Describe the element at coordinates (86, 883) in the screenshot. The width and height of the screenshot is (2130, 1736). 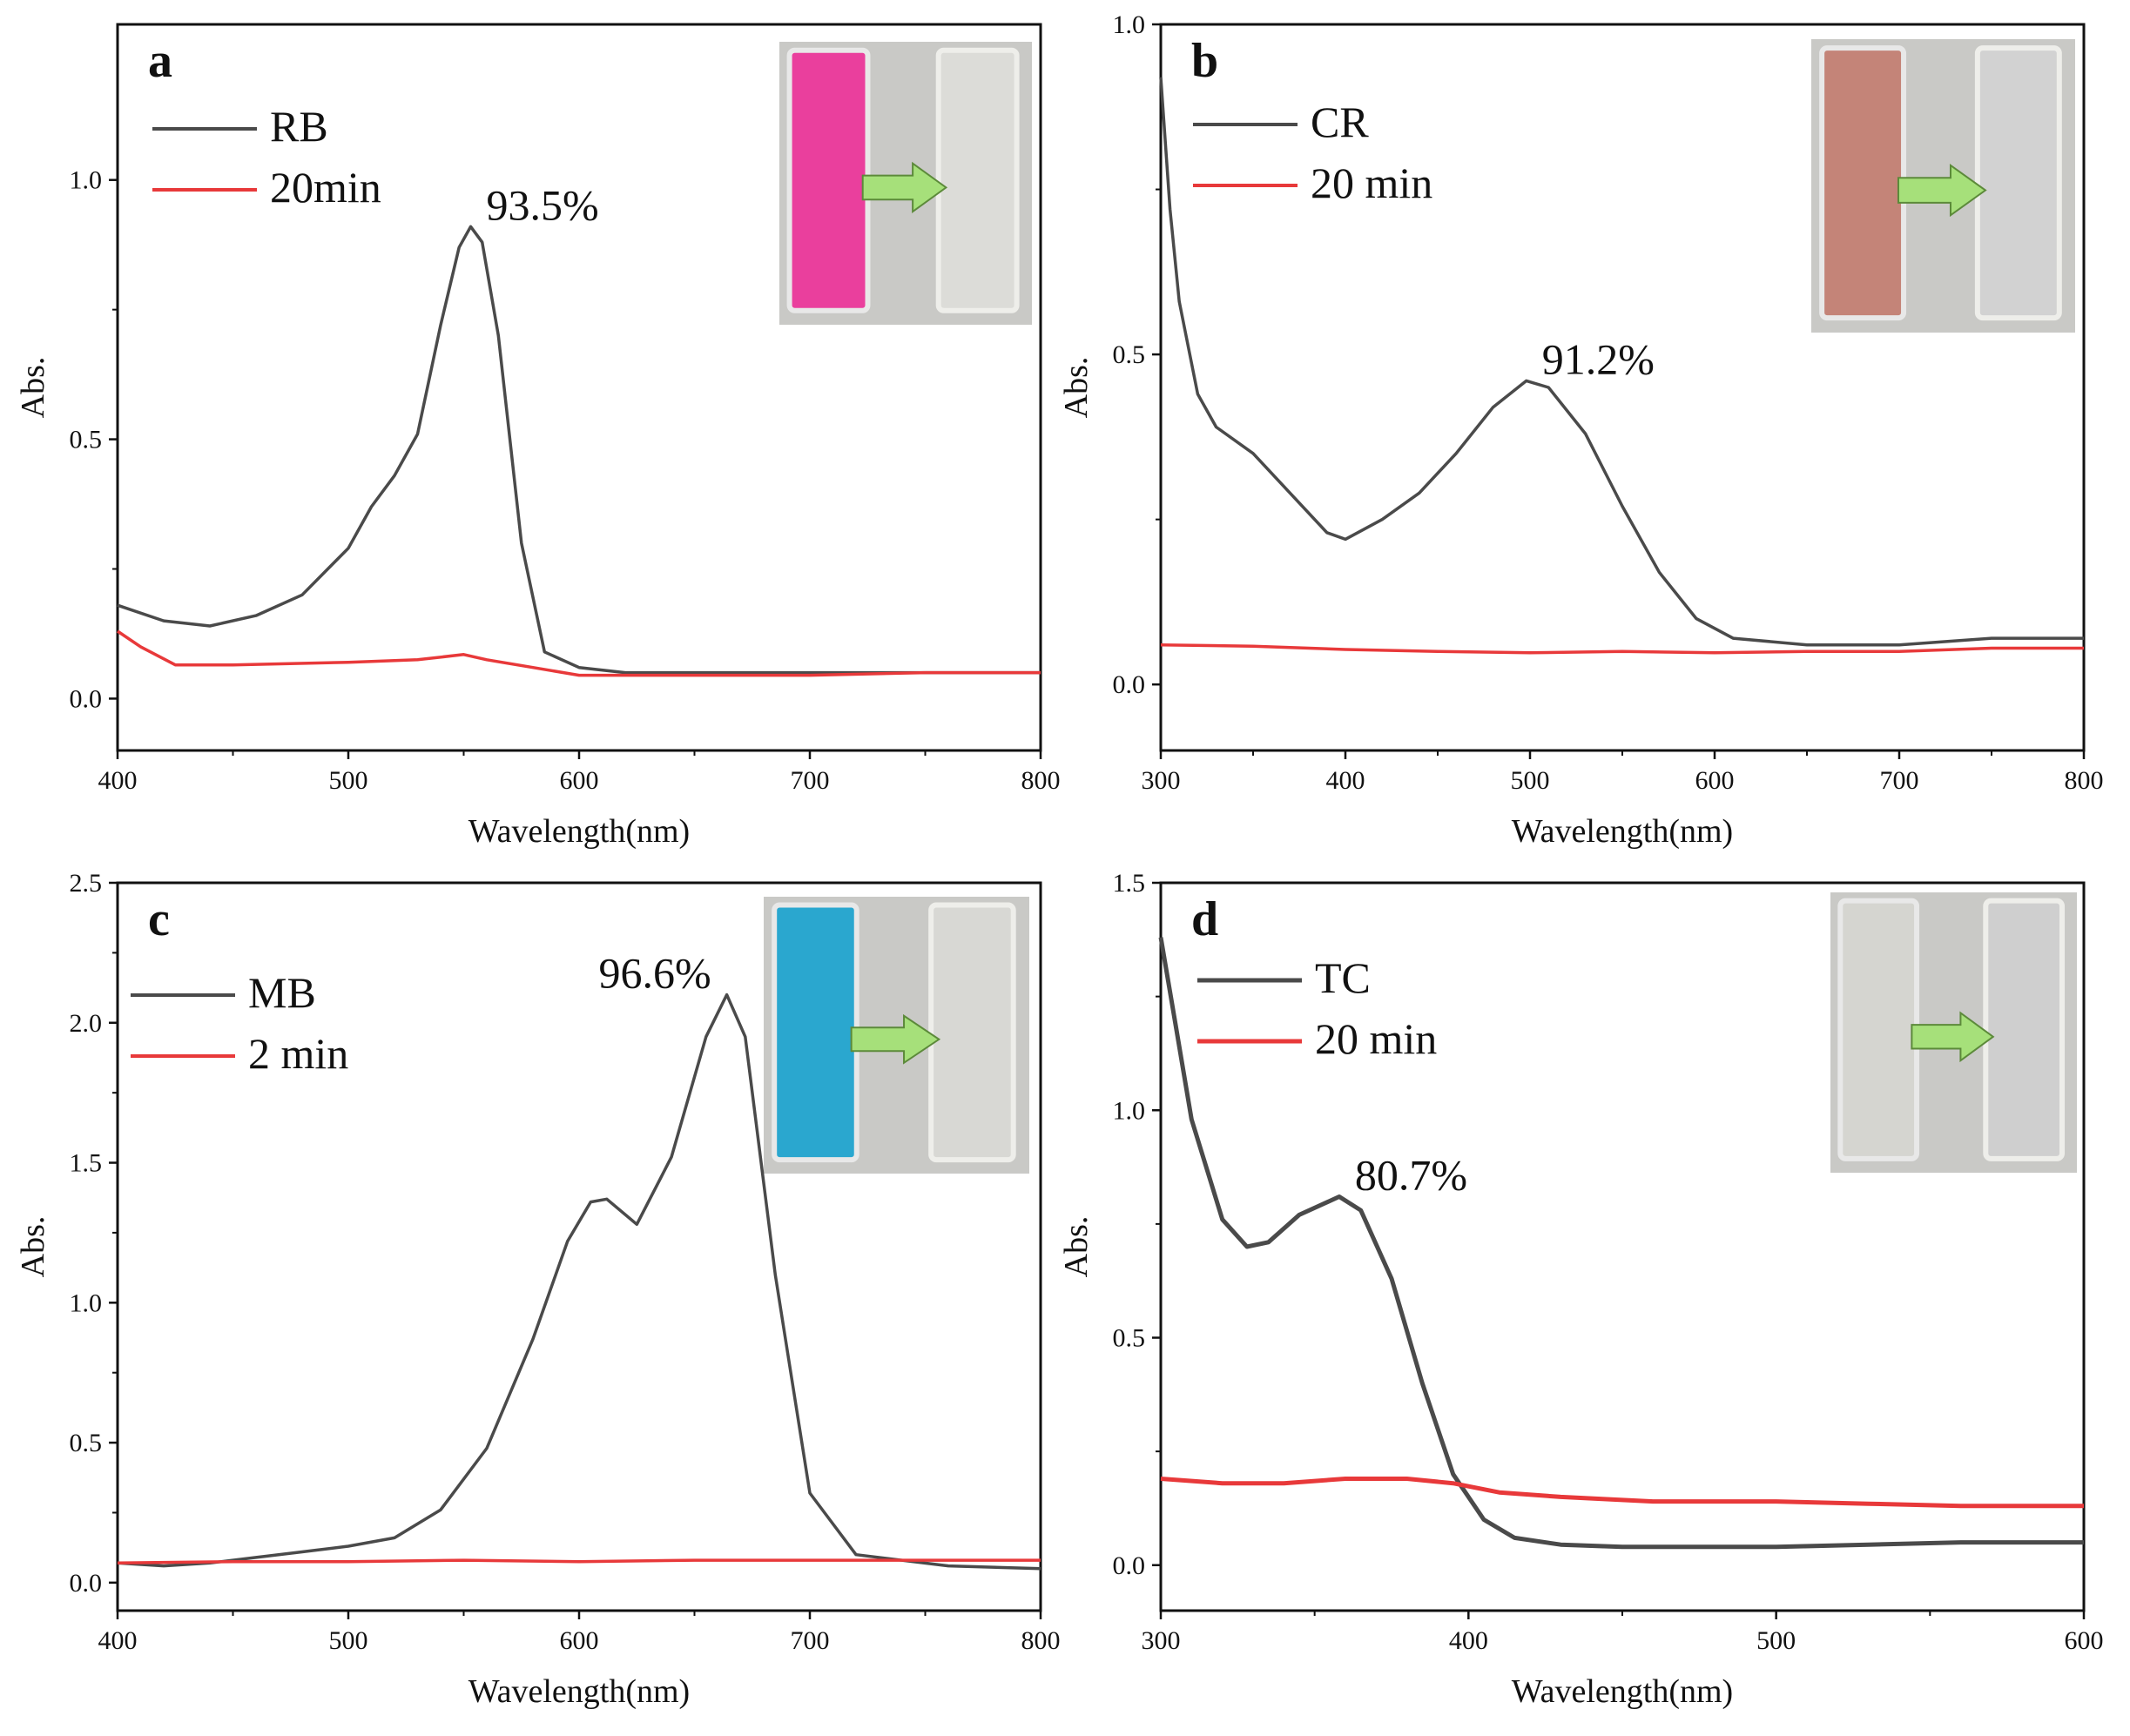
I see `y-tick-label: 2.5` at that location.